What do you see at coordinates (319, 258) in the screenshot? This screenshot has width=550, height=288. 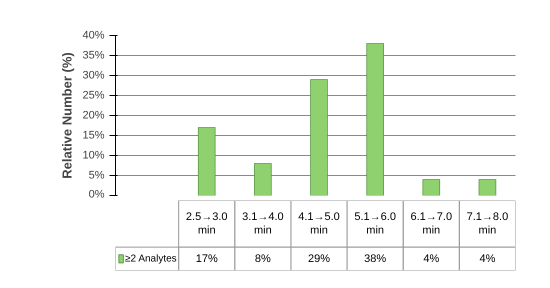 I see `text: 29%` at bounding box center [319, 258].